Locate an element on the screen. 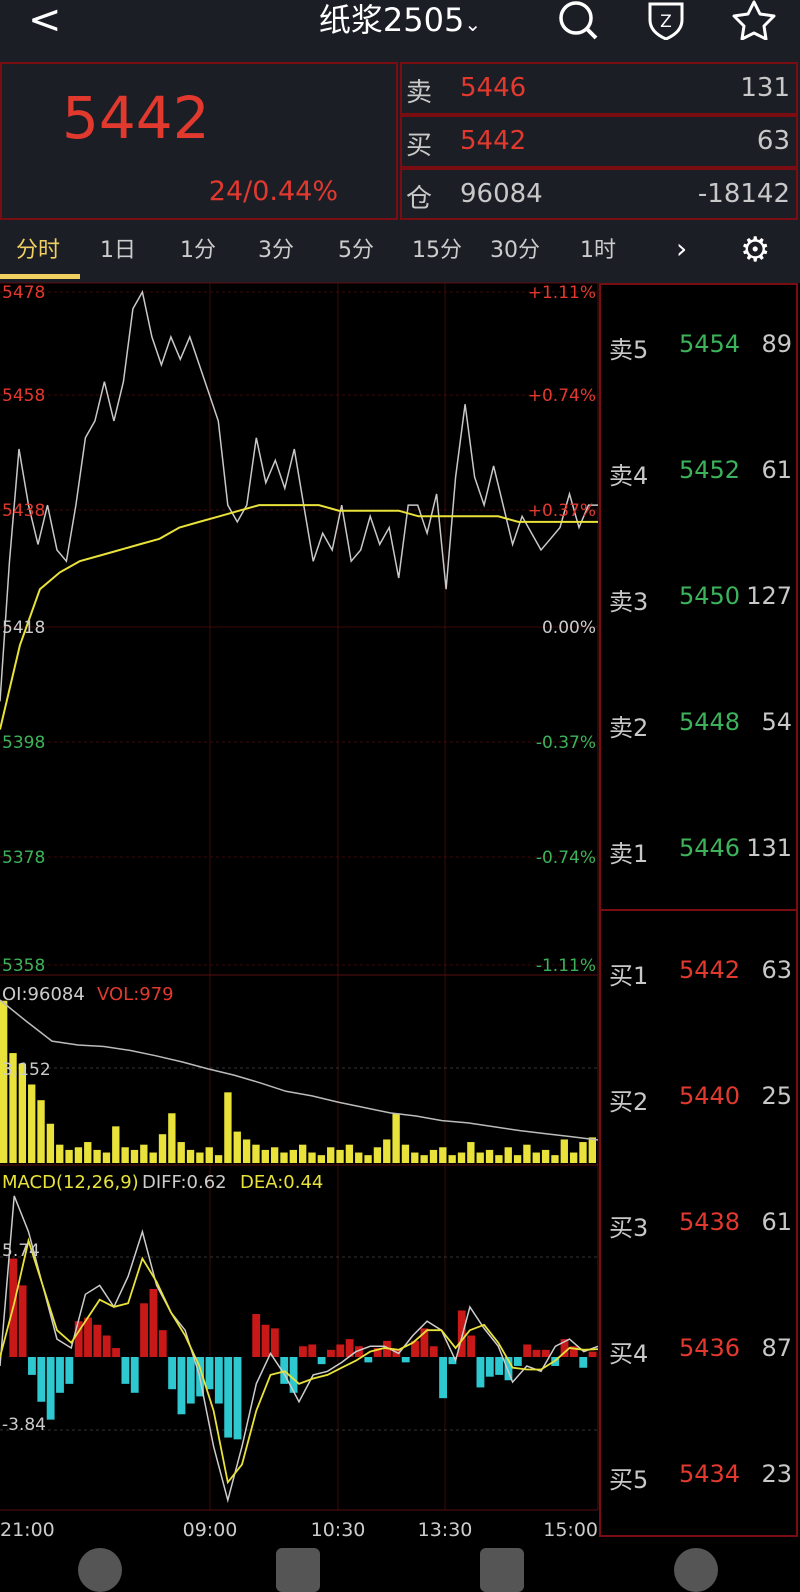 This screenshot has height=1592, width=800. tab-0: 分时 is located at coordinates (38, 250).